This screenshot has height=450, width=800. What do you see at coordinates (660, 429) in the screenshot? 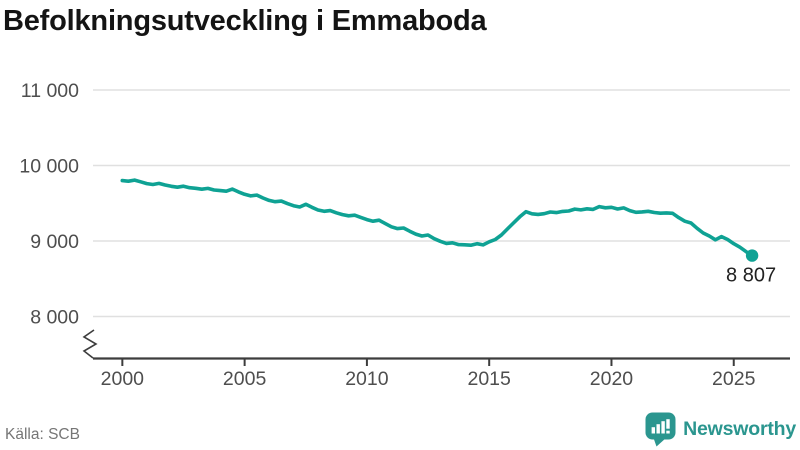
I see `newsworthy-speech-bubble-barchart-icon` at bounding box center [660, 429].